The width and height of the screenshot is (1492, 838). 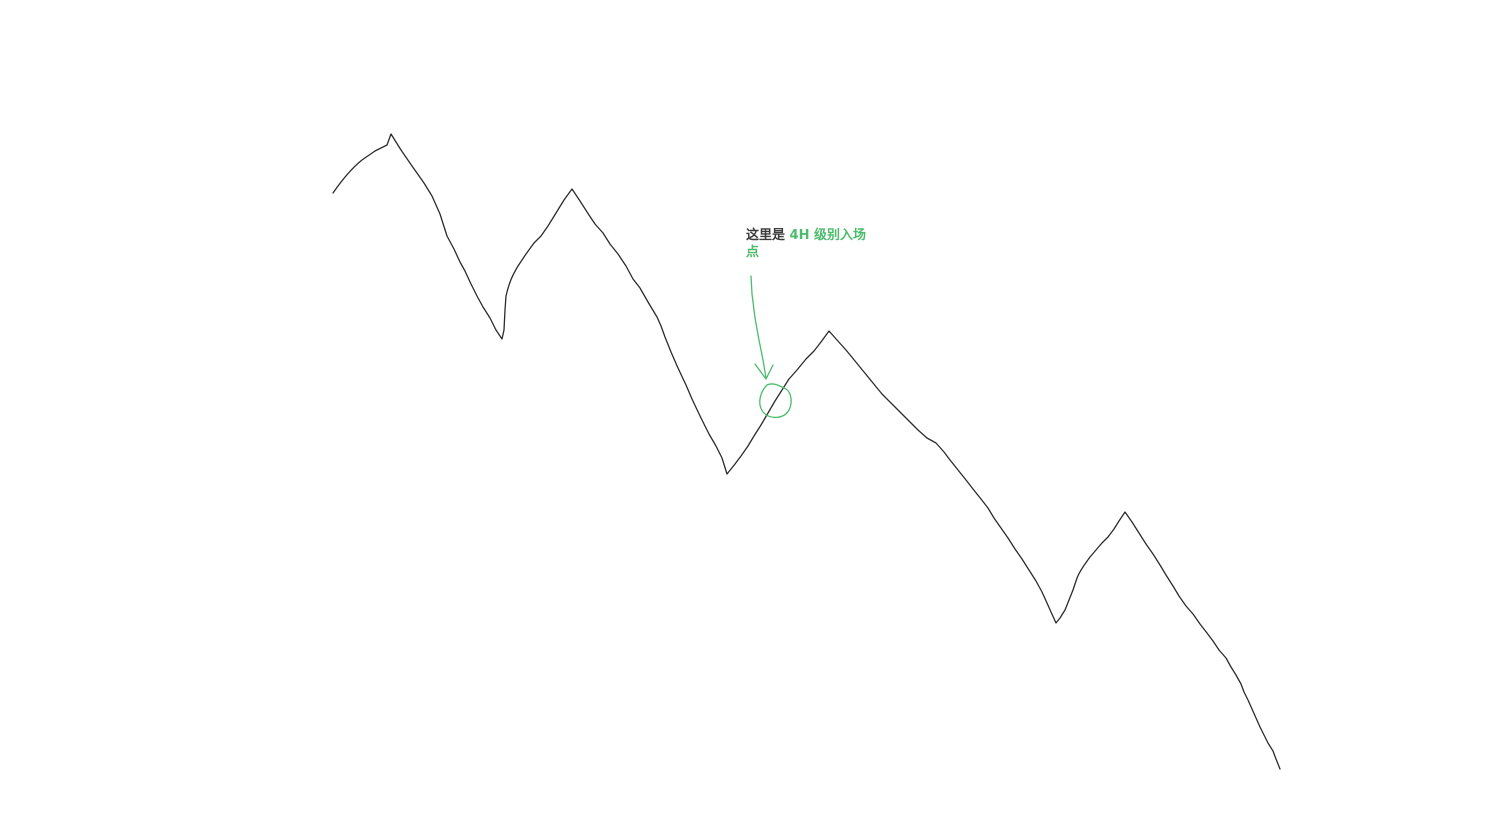 What do you see at coordinates (764, 371) in the screenshot?
I see `arrow-head-icon` at bounding box center [764, 371].